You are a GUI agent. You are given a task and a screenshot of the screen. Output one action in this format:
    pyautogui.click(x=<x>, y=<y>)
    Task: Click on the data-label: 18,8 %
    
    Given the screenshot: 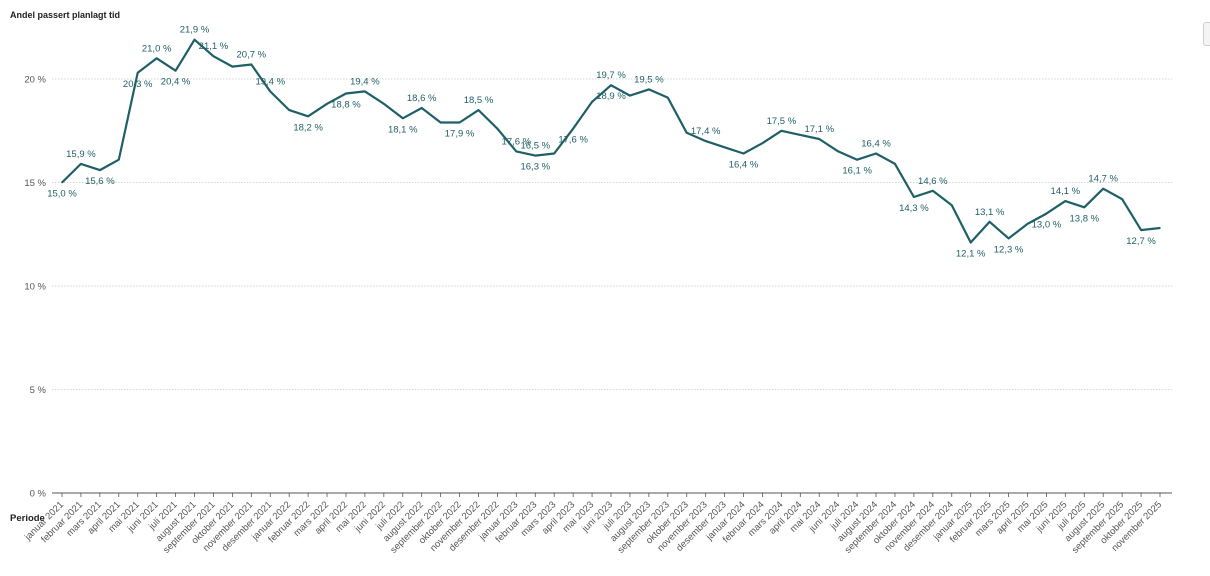 What is the action you would take?
    pyautogui.click(x=346, y=104)
    